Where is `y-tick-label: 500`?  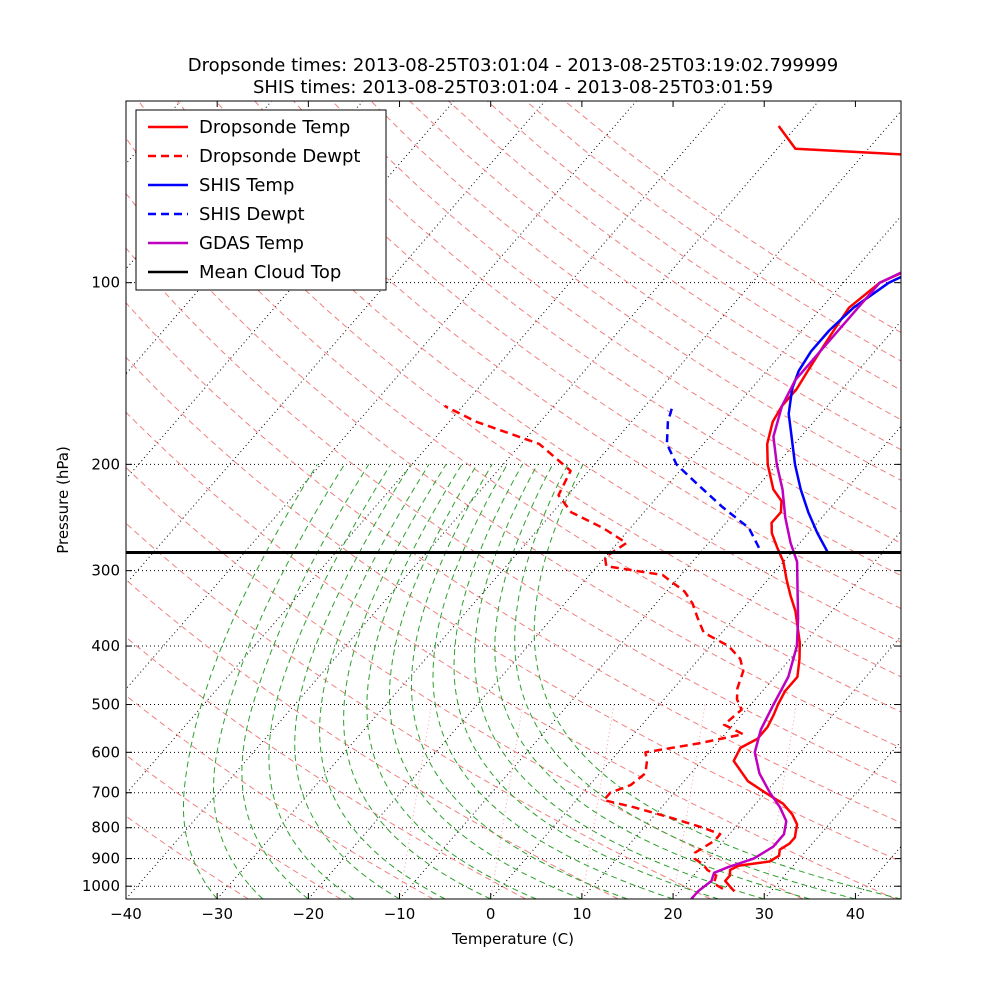
y-tick-label: 500 is located at coordinates (105, 705).